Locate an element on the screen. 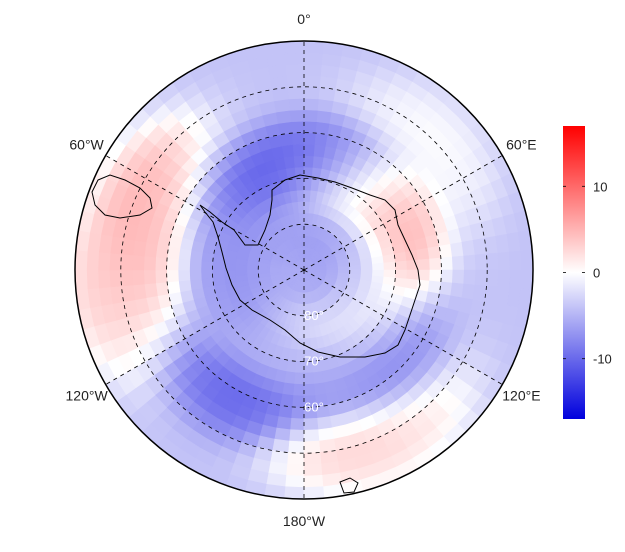  longitude-label: 60°W is located at coordinates (86, 145).